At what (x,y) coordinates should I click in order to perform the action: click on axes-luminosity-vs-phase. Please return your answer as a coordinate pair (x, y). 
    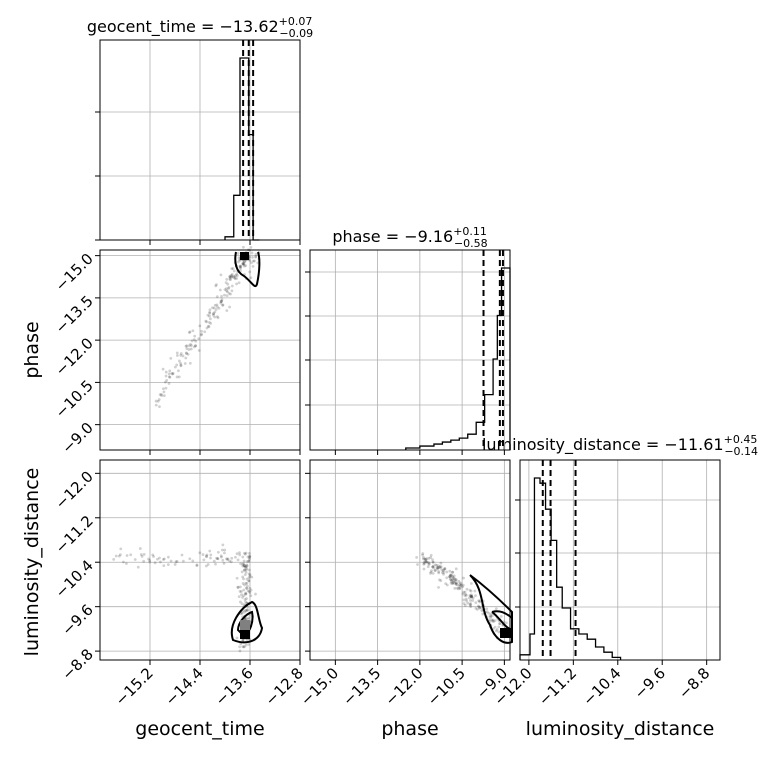
    Looking at the image, I should click on (410, 560).